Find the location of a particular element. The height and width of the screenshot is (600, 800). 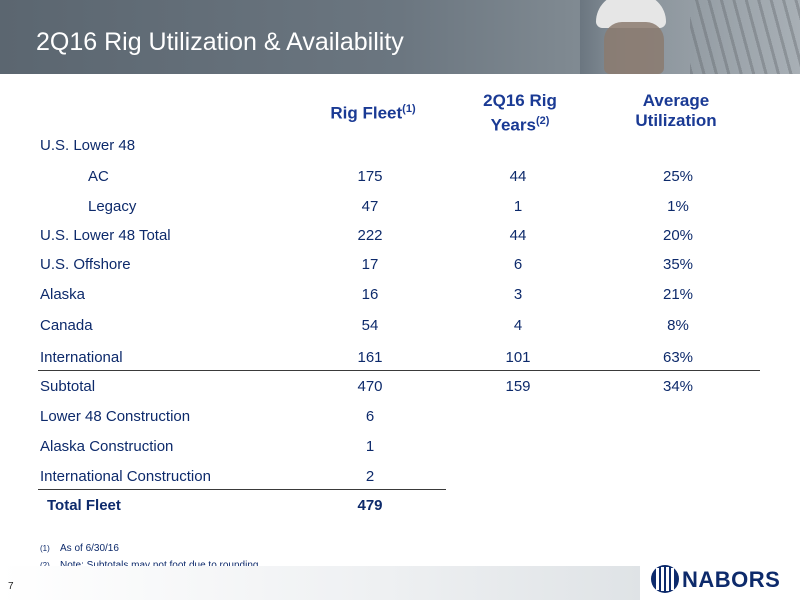

page-title: 2Q16 Rig Utilization & Availability is located at coordinates (220, 42).